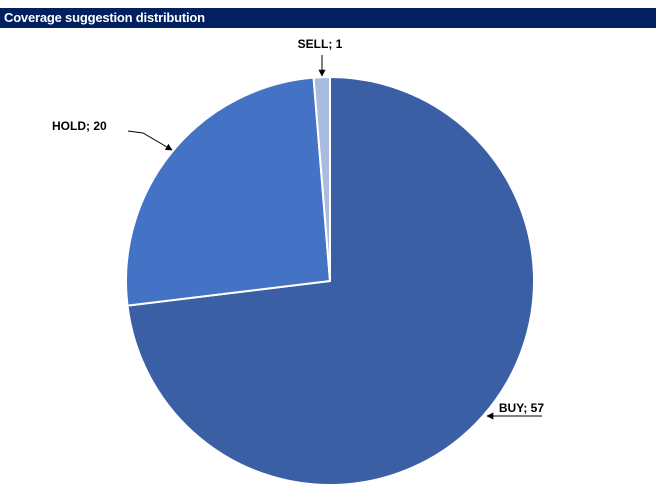  I want to click on chart-title-bar: Coverage suggestion distribution, so click(328, 18).